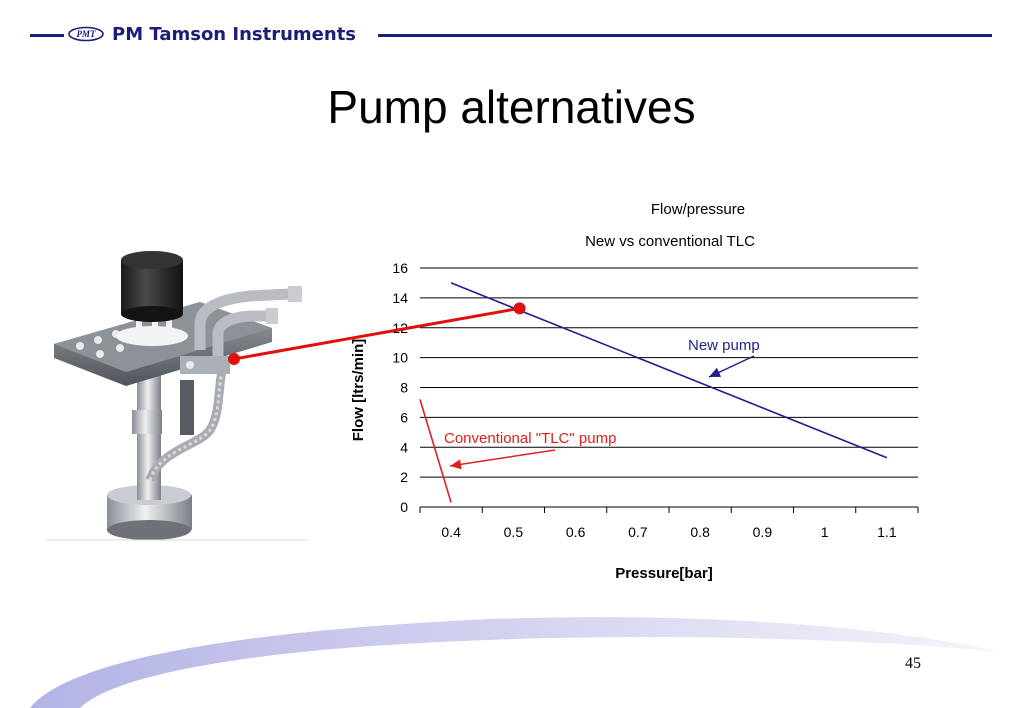 Image resolution: width=1023 pixels, height=708 pixels. Describe the element at coordinates (698, 209) in the screenshot. I see `chart-title: Flow/pressure` at that location.